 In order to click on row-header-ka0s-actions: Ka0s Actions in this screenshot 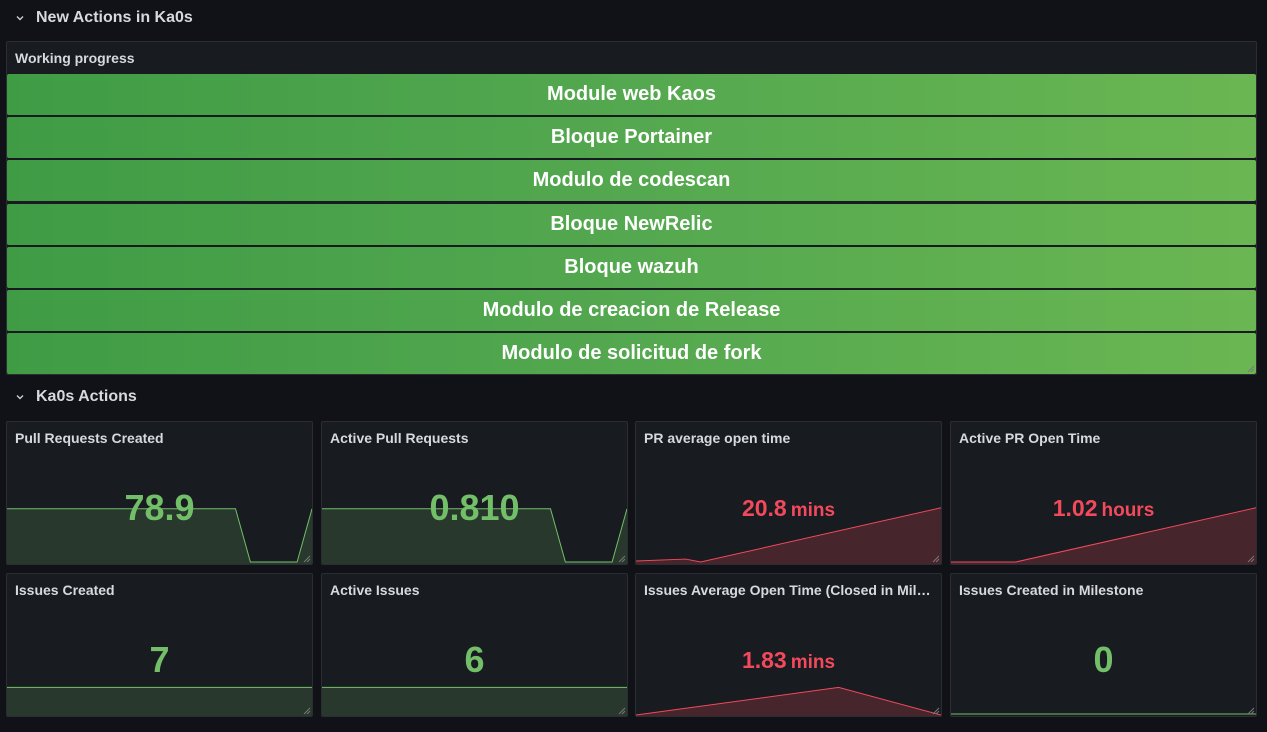, I will do `click(68, 397)`.